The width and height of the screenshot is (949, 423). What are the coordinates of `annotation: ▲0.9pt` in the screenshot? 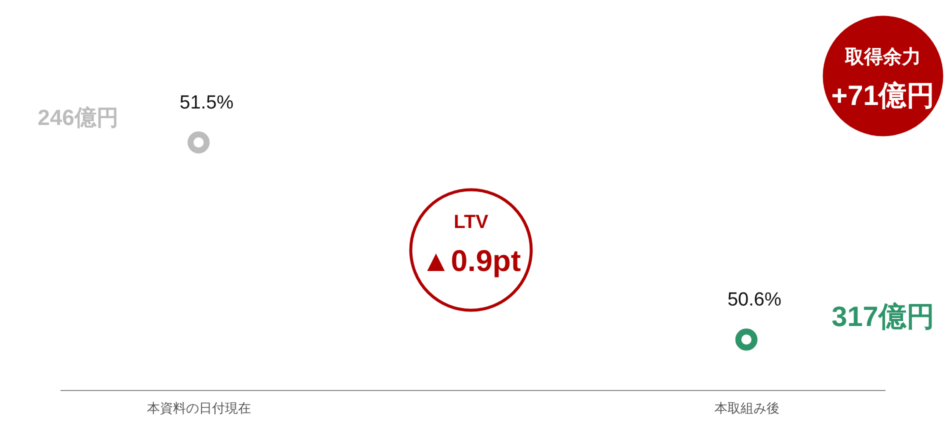 It's located at (471, 261).